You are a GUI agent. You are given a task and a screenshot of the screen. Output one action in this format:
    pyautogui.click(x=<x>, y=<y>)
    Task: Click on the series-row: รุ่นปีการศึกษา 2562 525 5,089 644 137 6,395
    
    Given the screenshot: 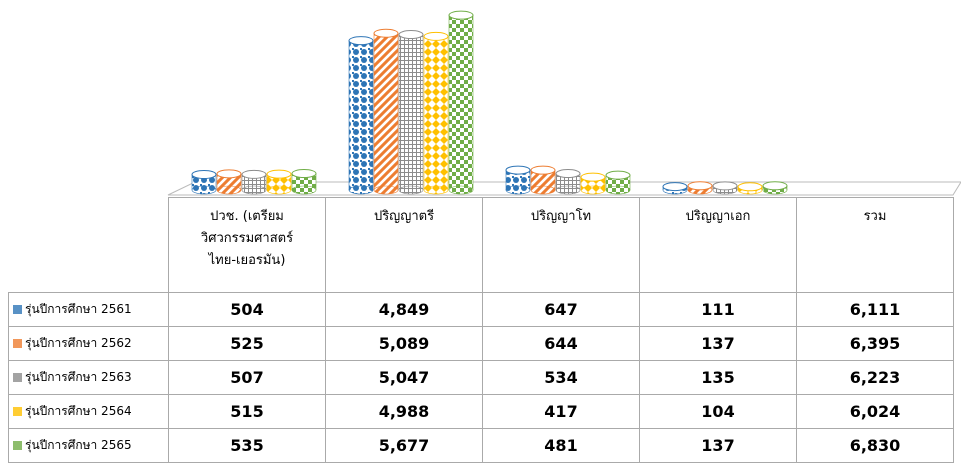 What is the action you would take?
    pyautogui.click(x=481, y=343)
    